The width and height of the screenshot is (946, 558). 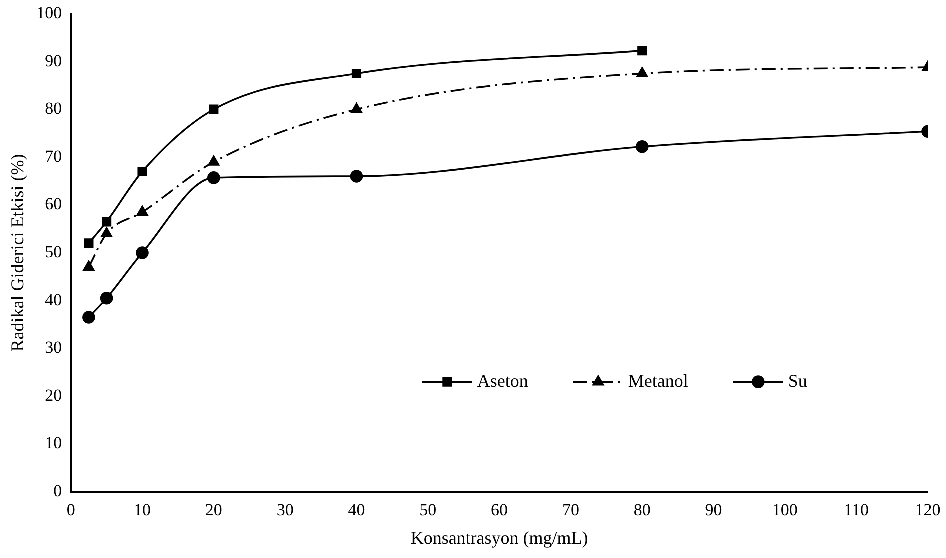 What do you see at coordinates (285, 510) in the screenshot?
I see `x-tick-label: 30` at bounding box center [285, 510].